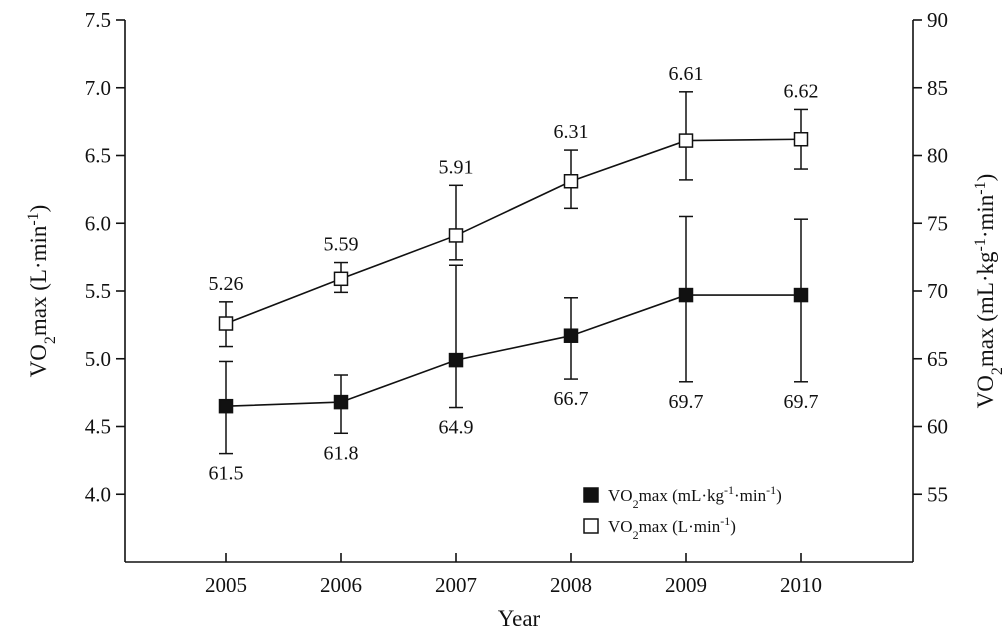  What do you see at coordinates (42, 291) in the screenshot?
I see `y-axis-title-left: VO2max (L·min-1)` at bounding box center [42, 291].